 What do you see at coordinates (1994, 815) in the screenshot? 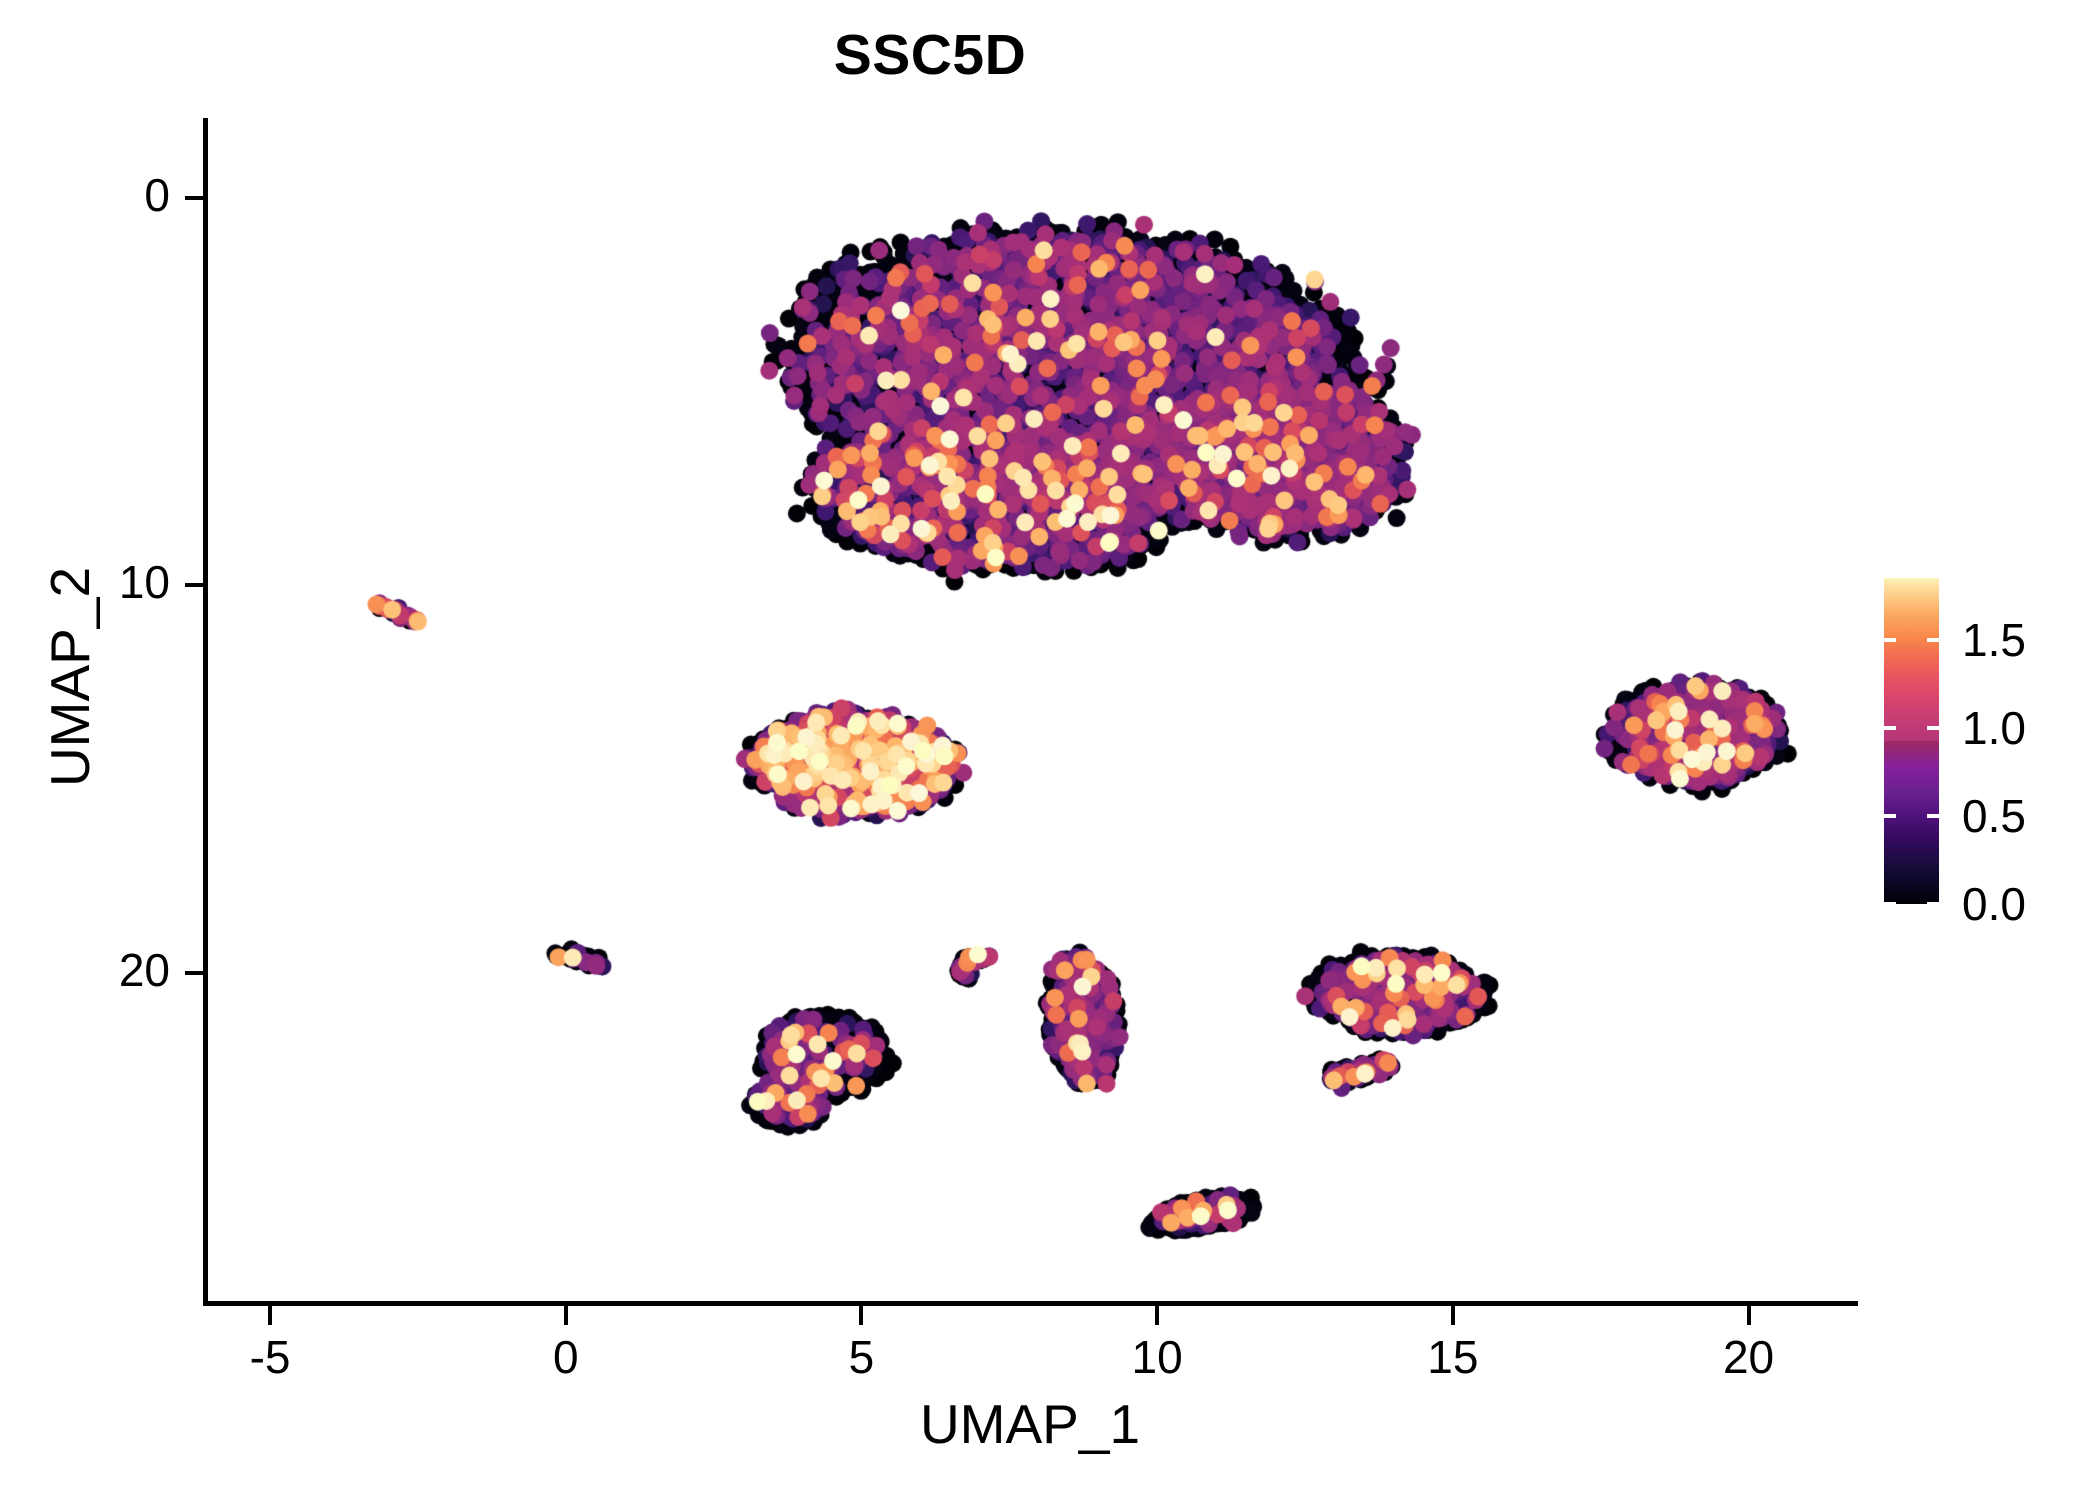
I see `colorbar-tick-label: 0.5` at bounding box center [1994, 815].